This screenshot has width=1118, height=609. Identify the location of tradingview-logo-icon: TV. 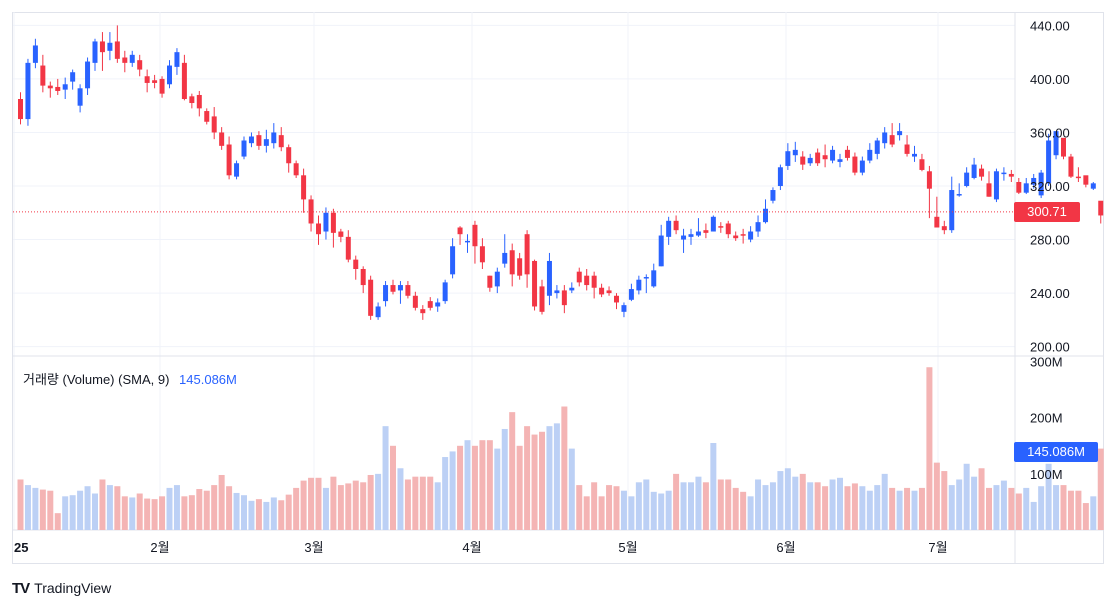
(21, 588).